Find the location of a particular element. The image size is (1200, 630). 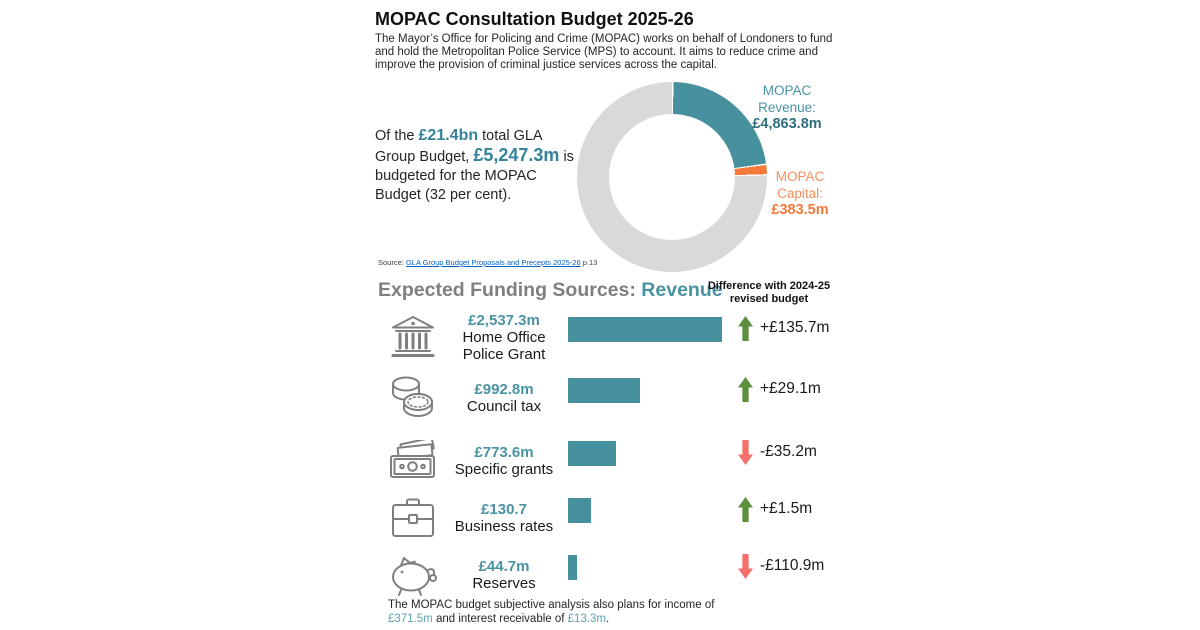

diff-value: +£1.5m is located at coordinates (786, 508).